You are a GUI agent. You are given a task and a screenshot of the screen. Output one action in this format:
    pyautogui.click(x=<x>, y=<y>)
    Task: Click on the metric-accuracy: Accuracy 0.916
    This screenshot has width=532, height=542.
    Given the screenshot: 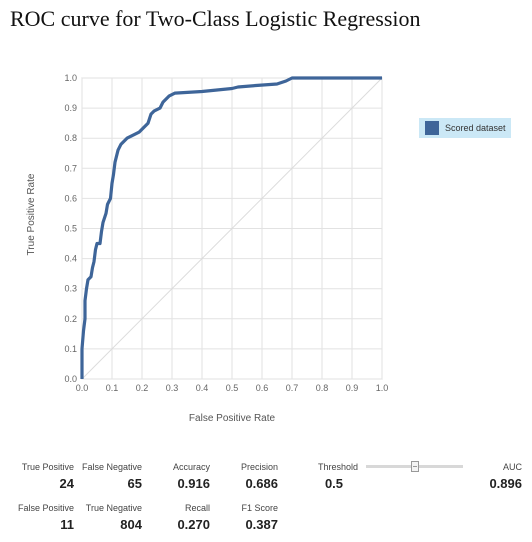 What is the action you would take?
    pyautogui.click(x=185, y=476)
    